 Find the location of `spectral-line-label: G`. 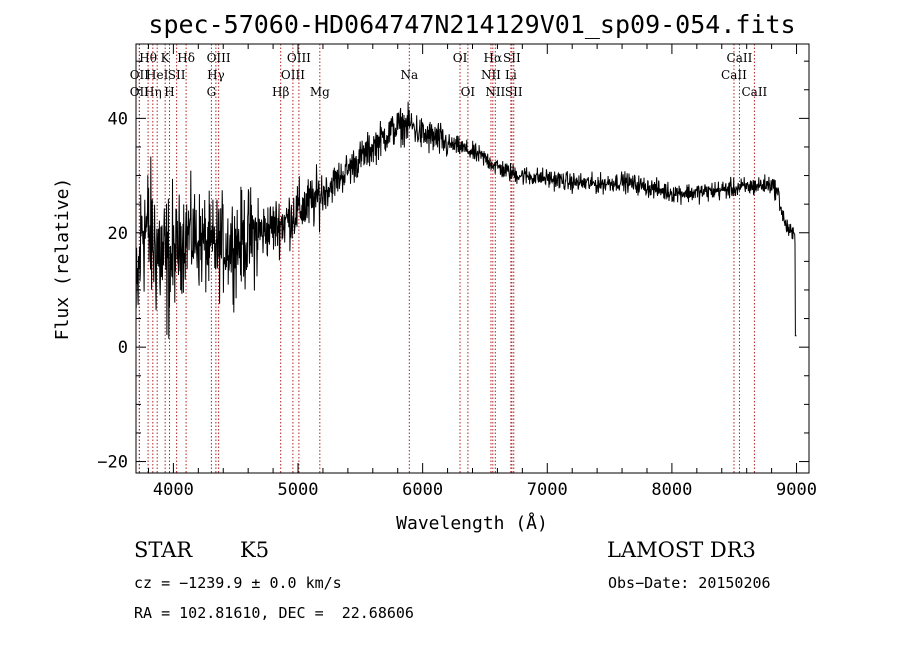

spectral-line-label: G is located at coordinates (212, 92).